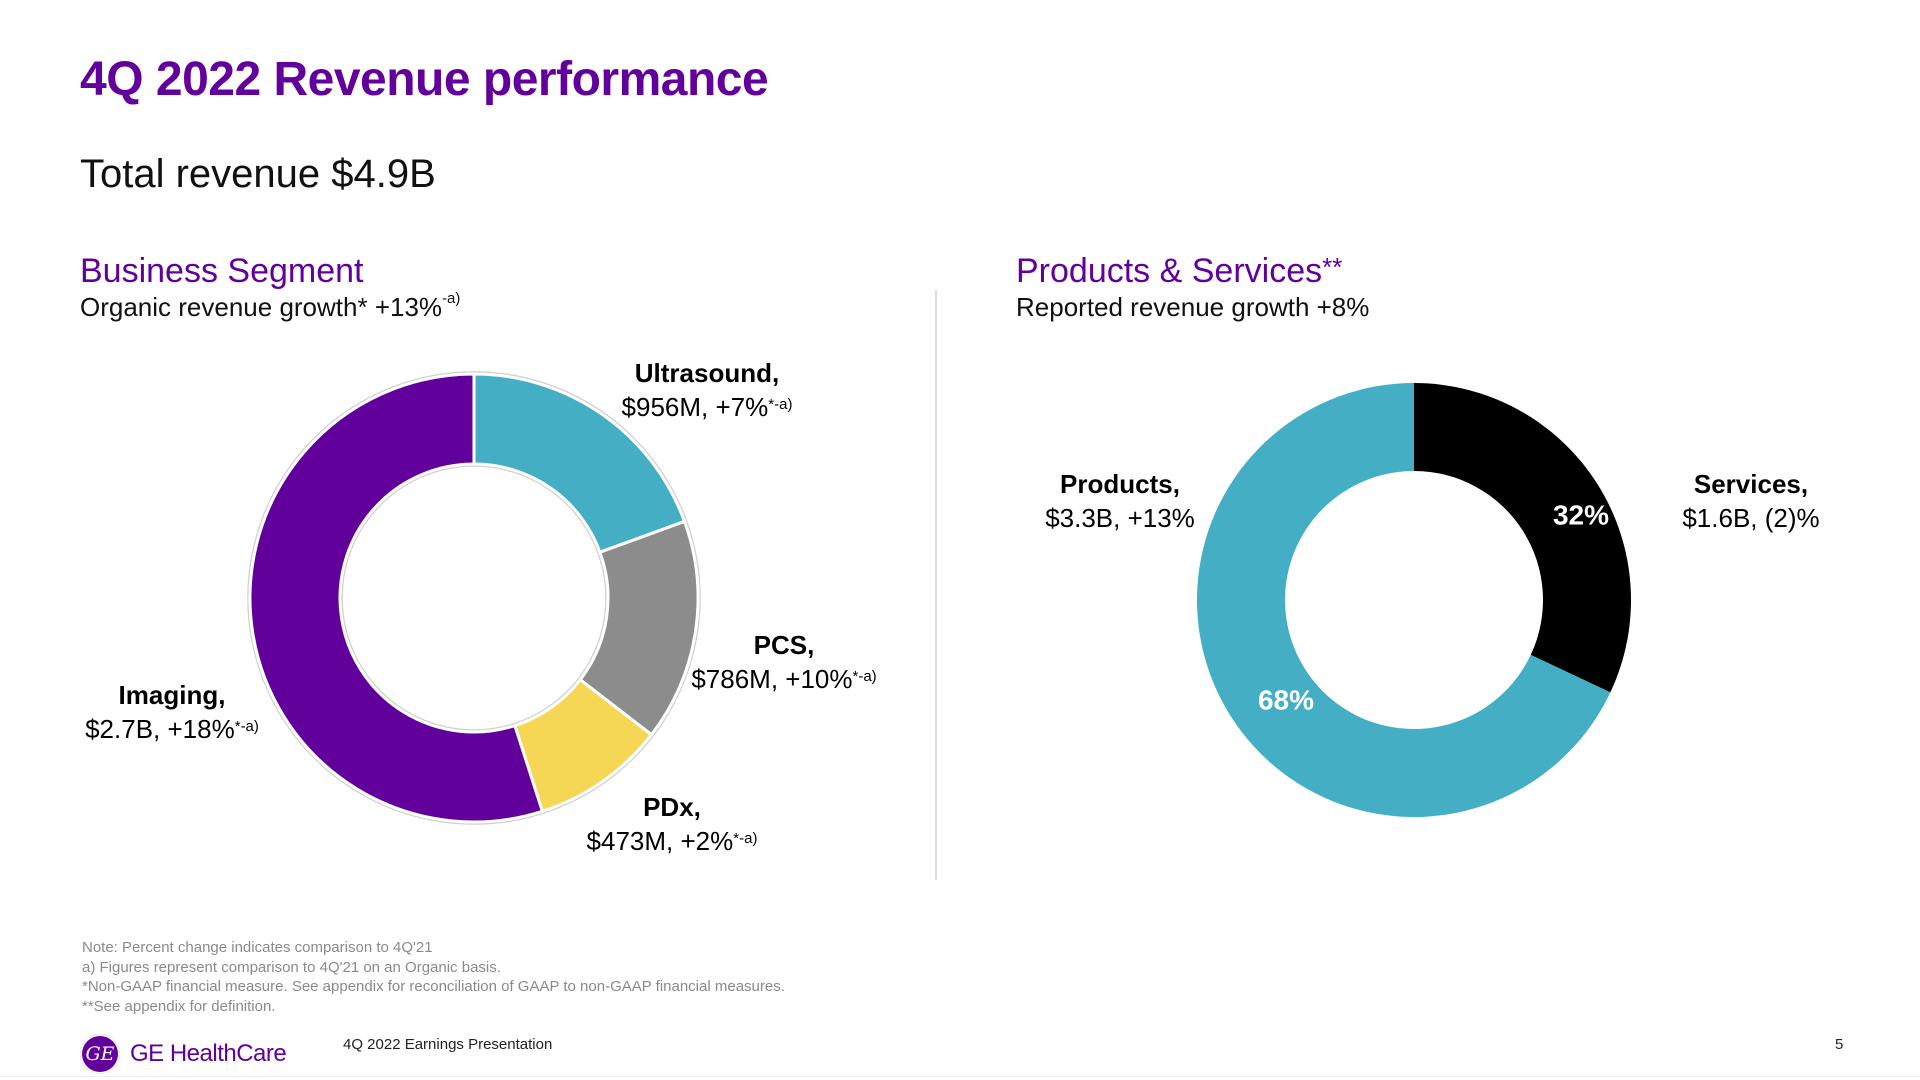  I want to click on slice-name: PCS,, so click(784, 645).